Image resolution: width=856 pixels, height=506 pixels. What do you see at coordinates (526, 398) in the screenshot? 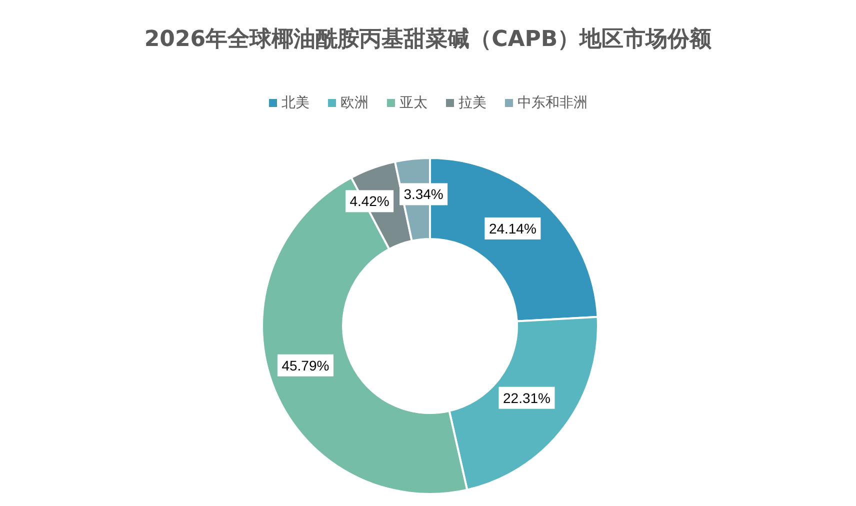
I see `data-label: 22.31%` at bounding box center [526, 398].